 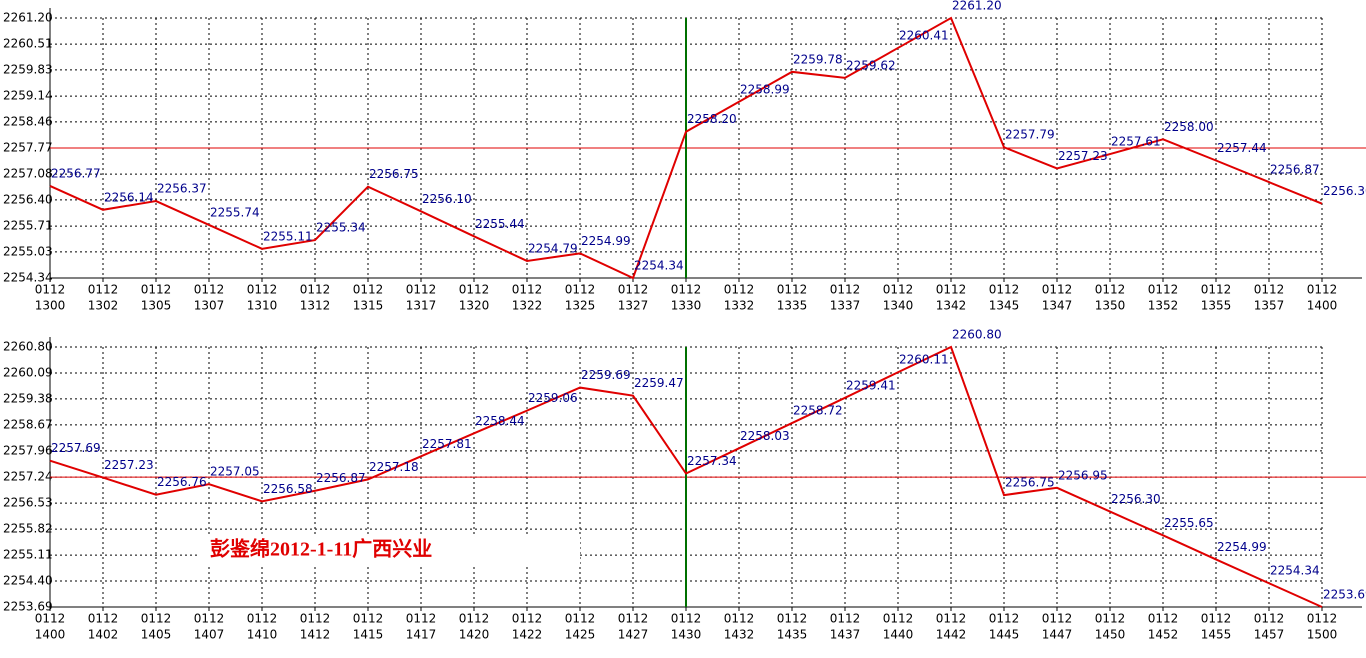 I want to click on y-tick-label: 2259.83, so click(x=28, y=69).